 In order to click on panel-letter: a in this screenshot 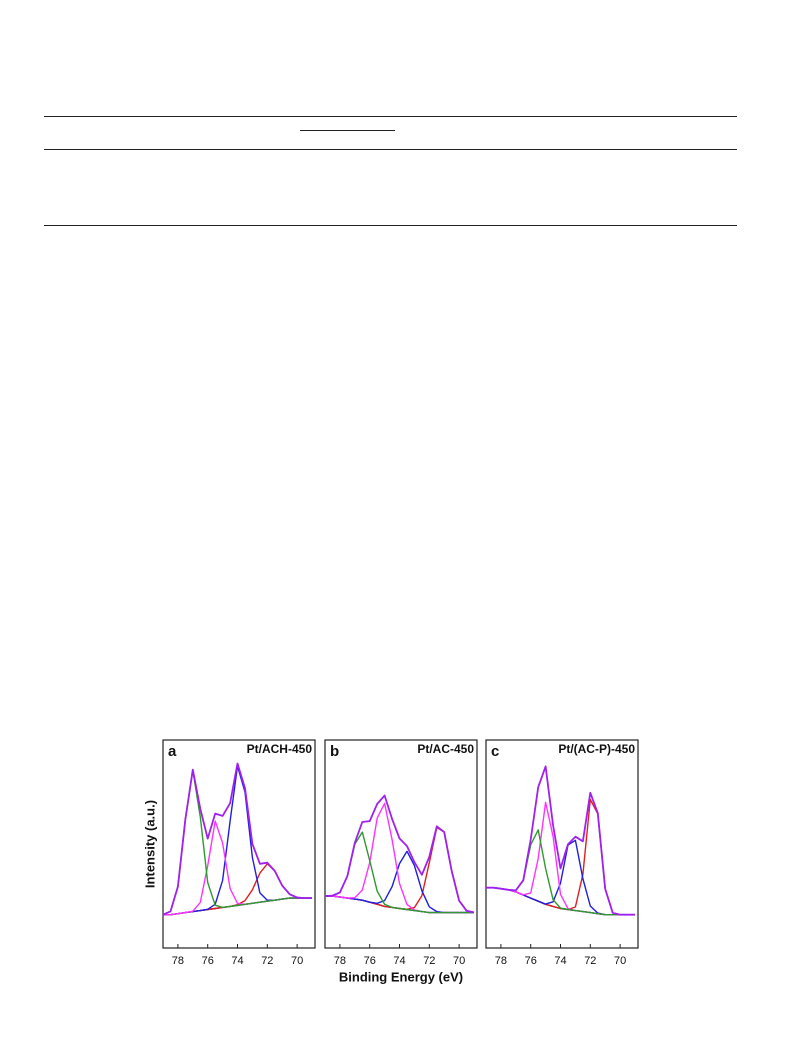, I will do `click(172, 751)`.